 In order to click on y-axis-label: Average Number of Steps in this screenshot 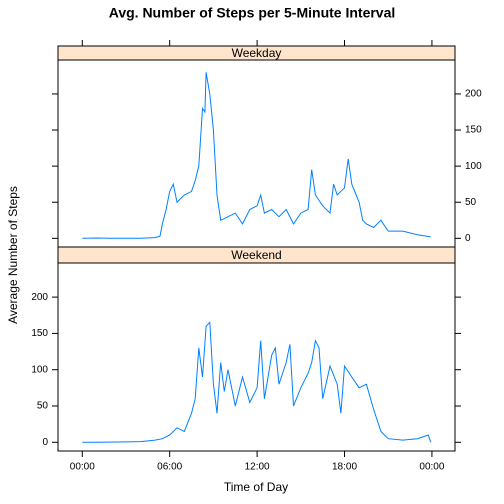, I will do `click(13, 255)`.